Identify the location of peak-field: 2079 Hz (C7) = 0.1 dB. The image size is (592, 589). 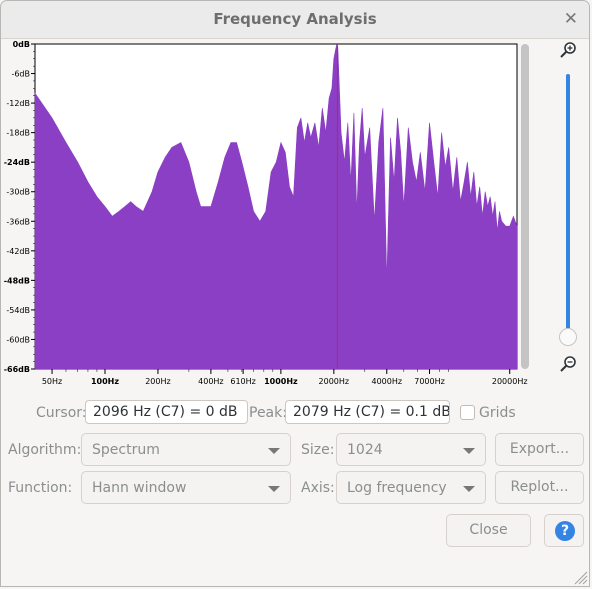
(367, 412).